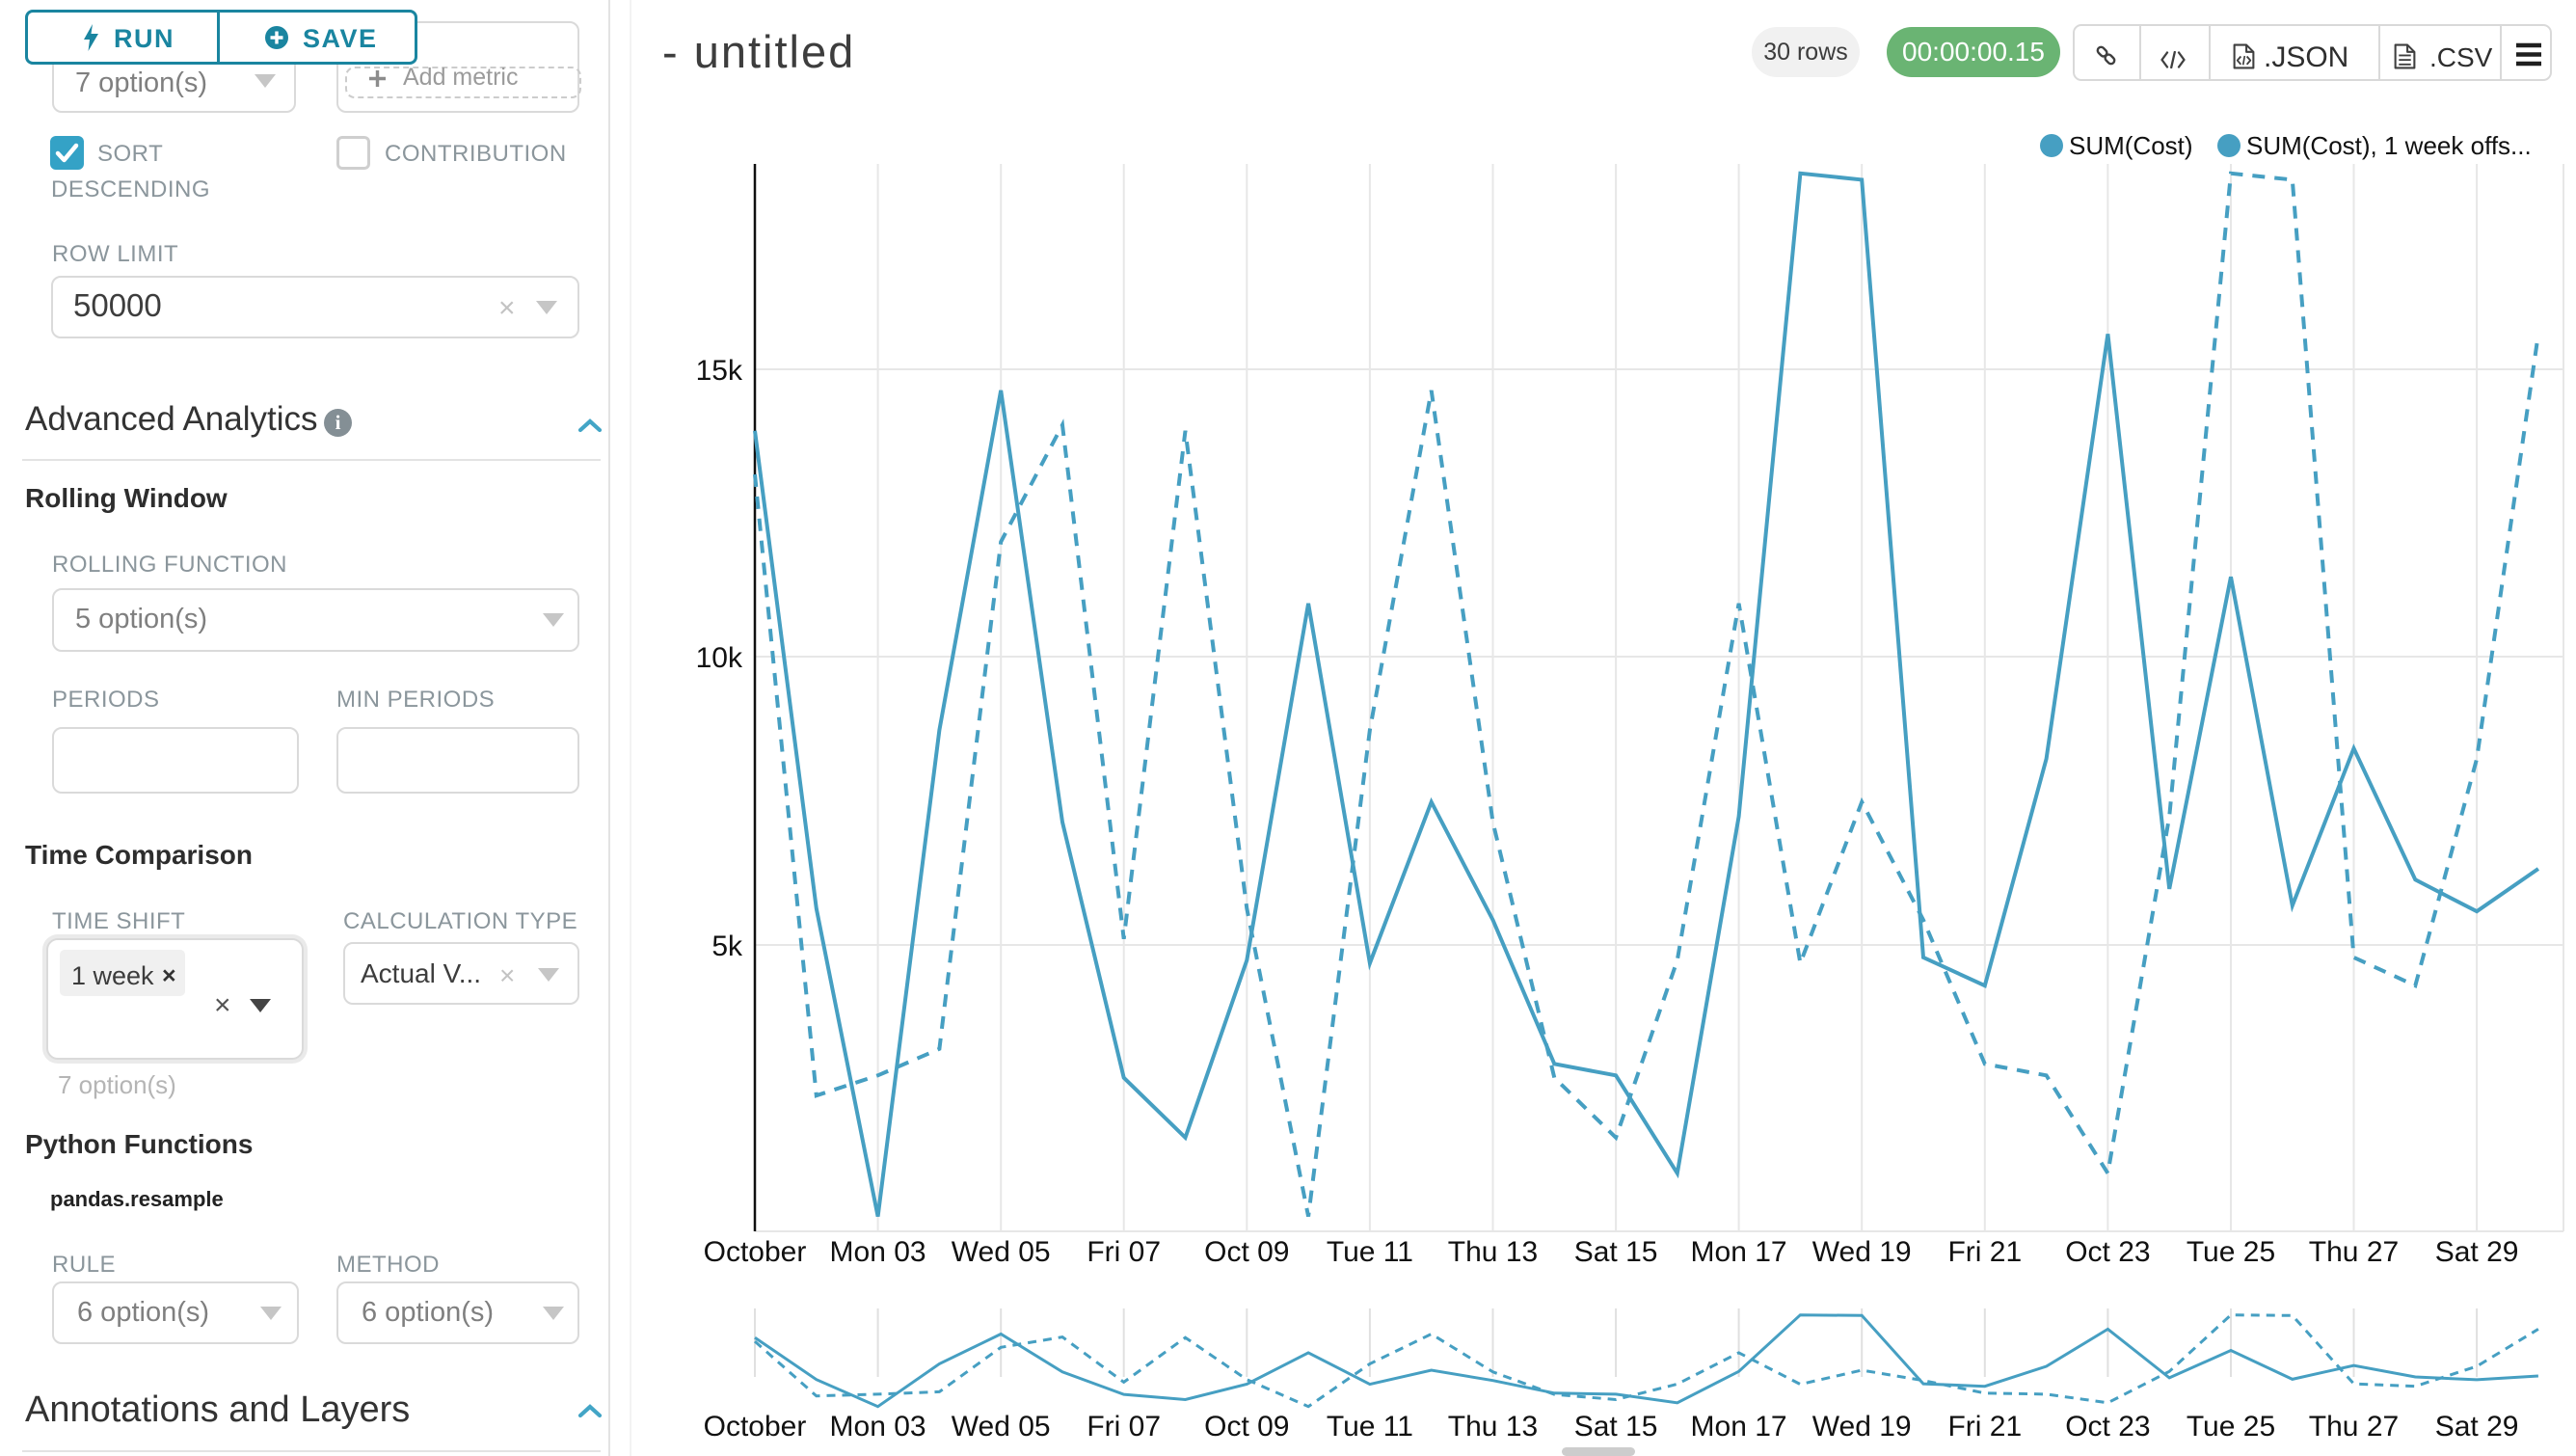 This screenshot has width=2576, height=1456. What do you see at coordinates (720, 371) in the screenshot?
I see `svg-text: 15k` at bounding box center [720, 371].